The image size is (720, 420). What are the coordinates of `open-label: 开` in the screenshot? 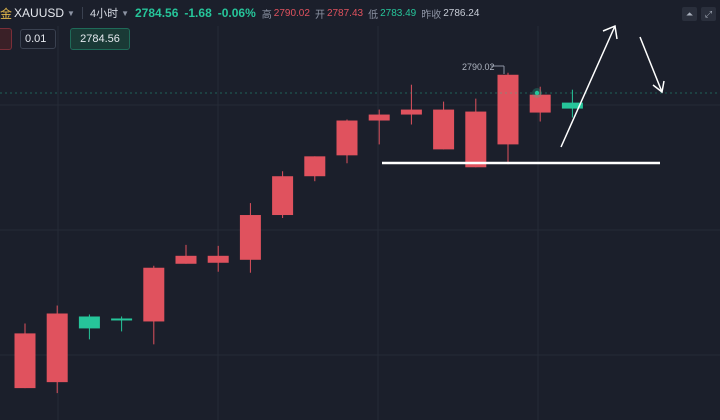 It's located at (319, 15).